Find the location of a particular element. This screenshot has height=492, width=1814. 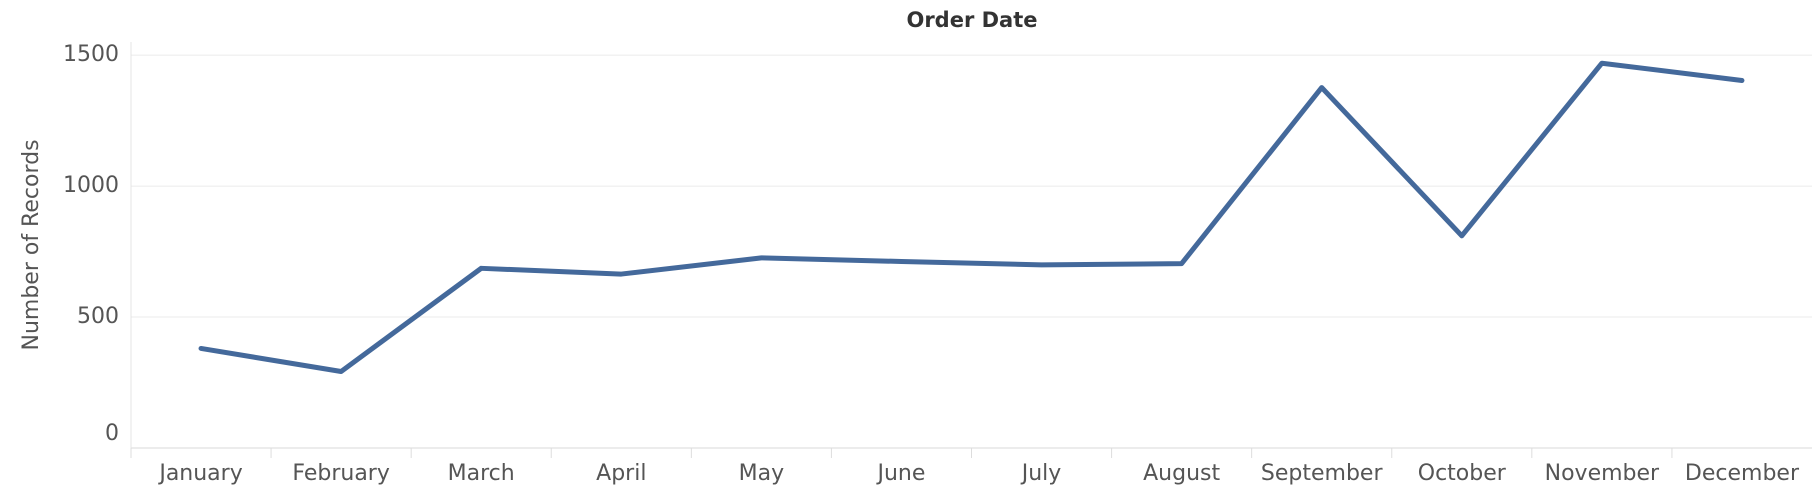

x-tick-label: October is located at coordinates (1462, 473).